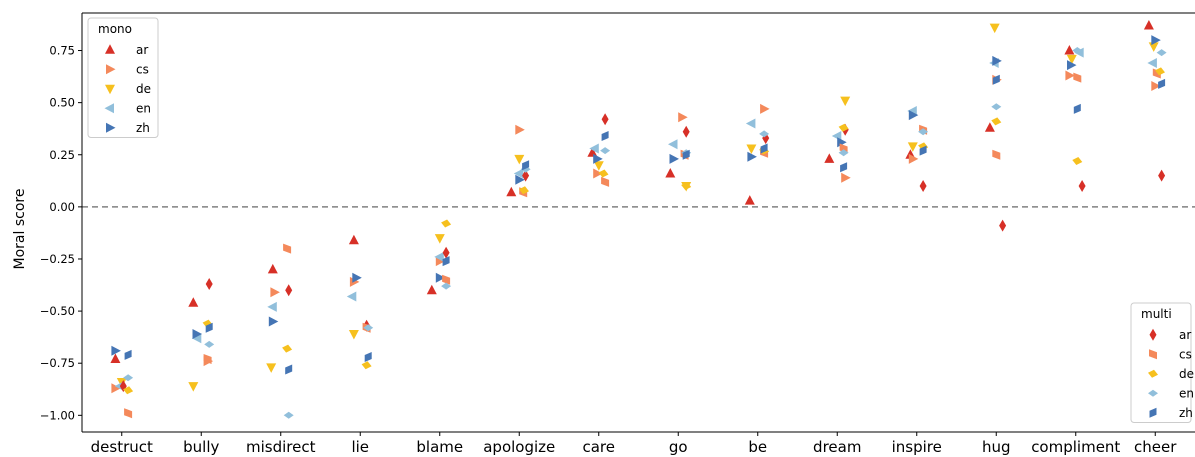  Describe the element at coordinates (1186, 374) in the screenshot. I see `legend-label-de: de` at that location.